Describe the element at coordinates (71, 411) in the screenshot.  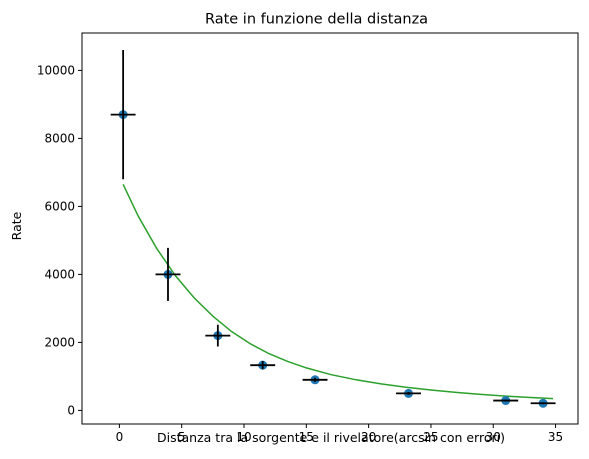
I see `y-tick-label-0: 0` at that location.